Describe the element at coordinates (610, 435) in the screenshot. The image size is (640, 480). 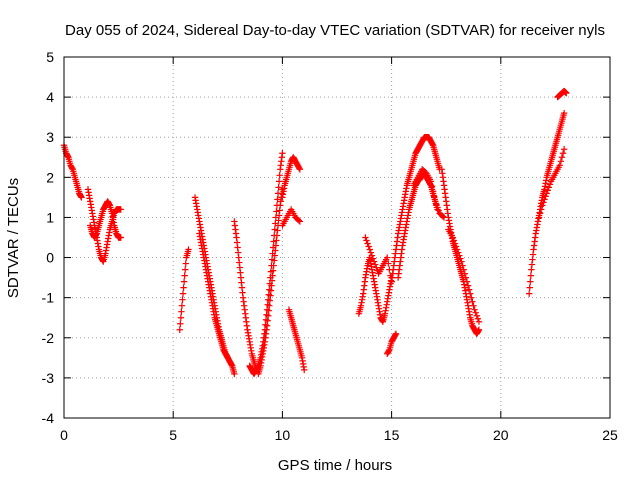
I see `x-tick-label: 25` at that location.